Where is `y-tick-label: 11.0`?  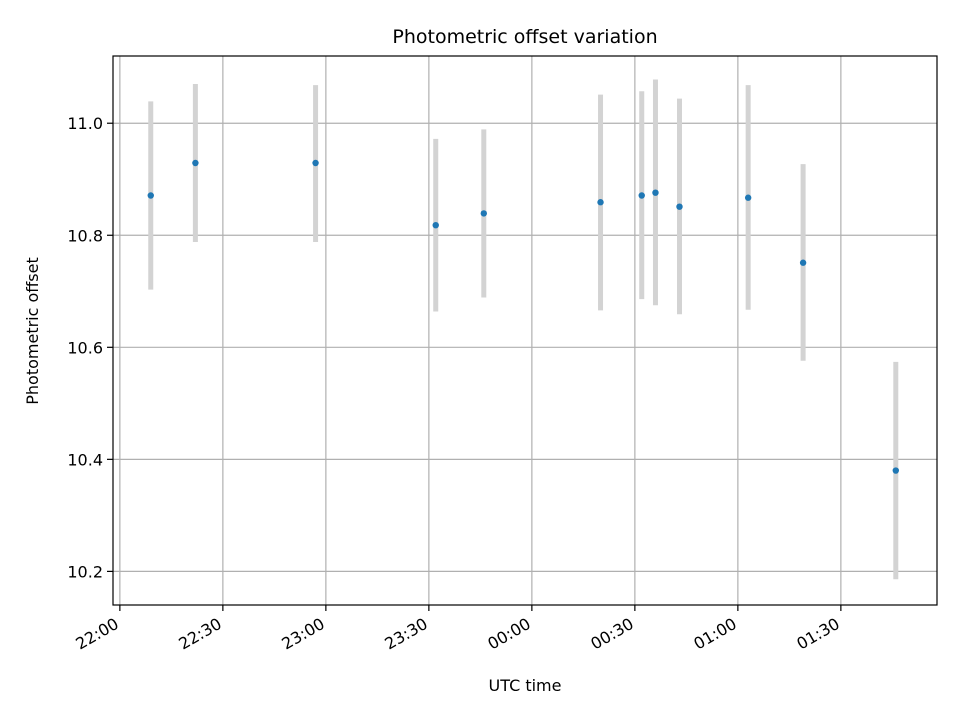
y-tick-label: 11.0 is located at coordinates (85, 123).